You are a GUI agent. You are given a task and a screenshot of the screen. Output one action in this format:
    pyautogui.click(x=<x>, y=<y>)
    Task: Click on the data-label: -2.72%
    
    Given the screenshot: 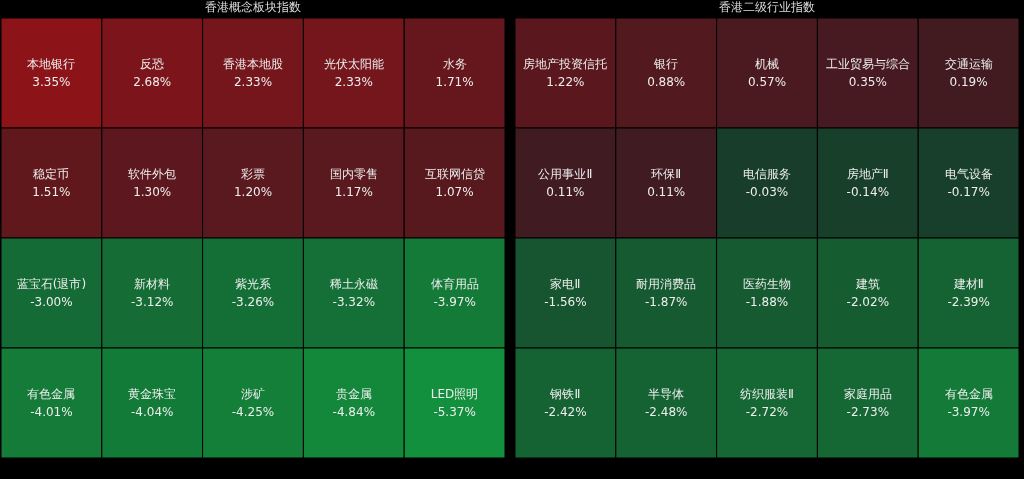 What is the action you would take?
    pyautogui.click(x=767, y=412)
    